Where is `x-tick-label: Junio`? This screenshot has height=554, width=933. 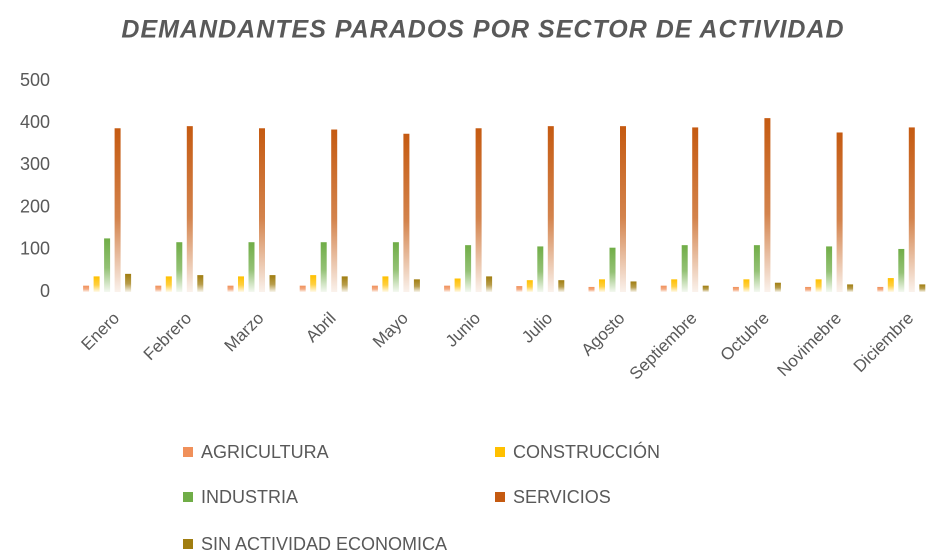 x-tick-label: Junio is located at coordinates (463, 330).